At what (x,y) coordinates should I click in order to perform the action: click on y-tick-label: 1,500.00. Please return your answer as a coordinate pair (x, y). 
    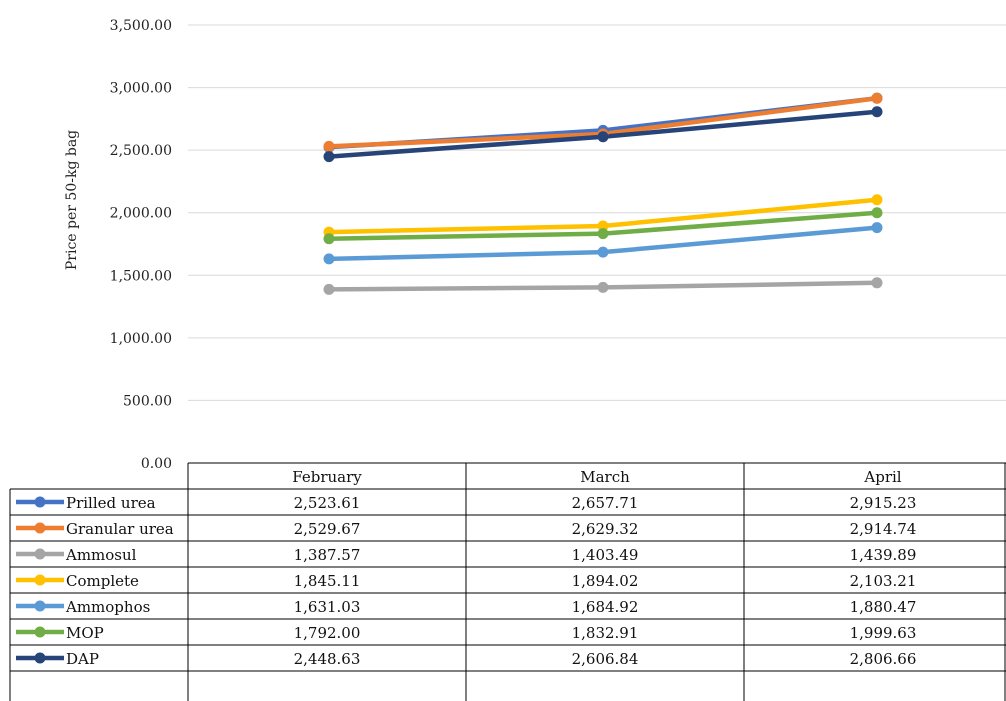
    Looking at the image, I should click on (141, 276).